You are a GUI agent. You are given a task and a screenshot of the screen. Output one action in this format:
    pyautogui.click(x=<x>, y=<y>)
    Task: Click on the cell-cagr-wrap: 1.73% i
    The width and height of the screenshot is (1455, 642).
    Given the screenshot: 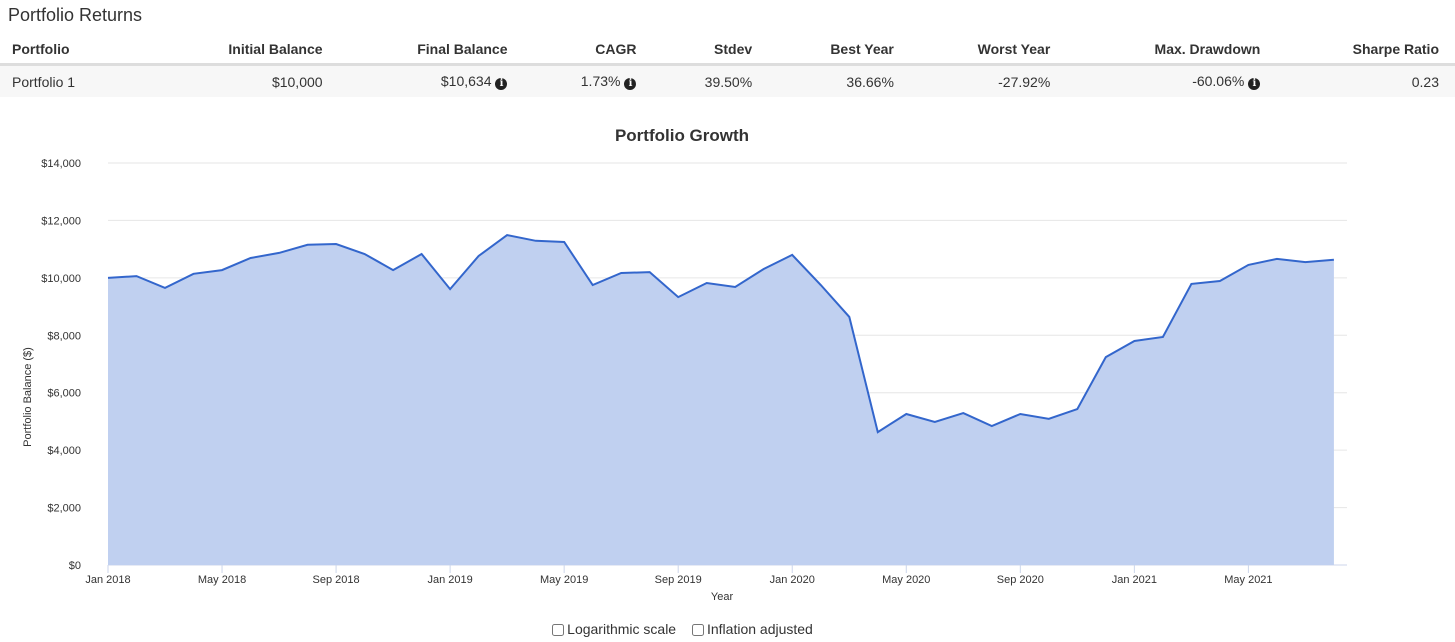 What is the action you would take?
    pyautogui.click(x=588, y=80)
    